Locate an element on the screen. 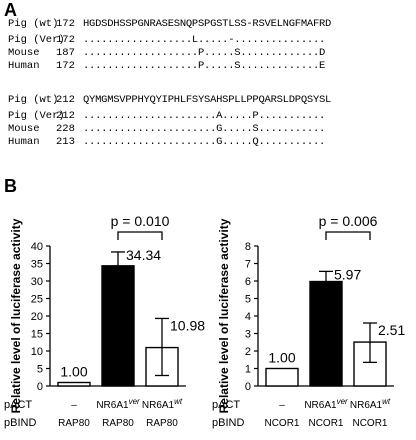  y-tick-label: 30 is located at coordinates (37, 282).